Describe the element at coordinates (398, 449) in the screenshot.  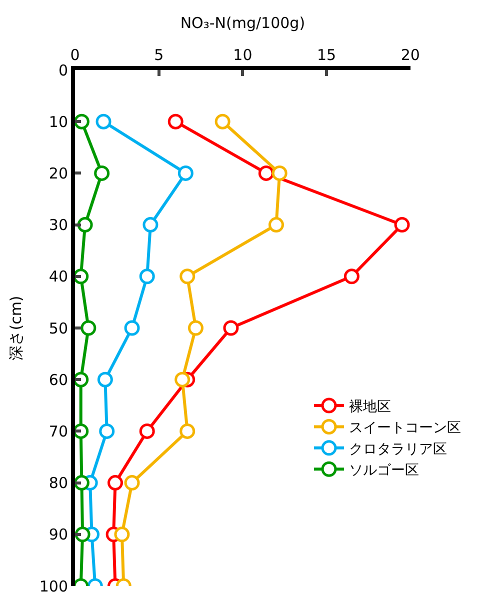
I see `legend-label: クロタラリア区` at that location.